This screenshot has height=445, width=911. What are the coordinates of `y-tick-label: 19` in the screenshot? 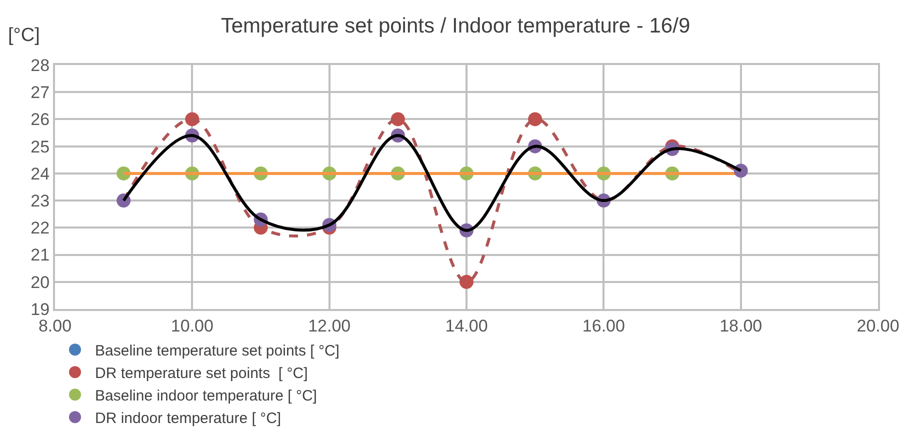 It's located at (40, 309).